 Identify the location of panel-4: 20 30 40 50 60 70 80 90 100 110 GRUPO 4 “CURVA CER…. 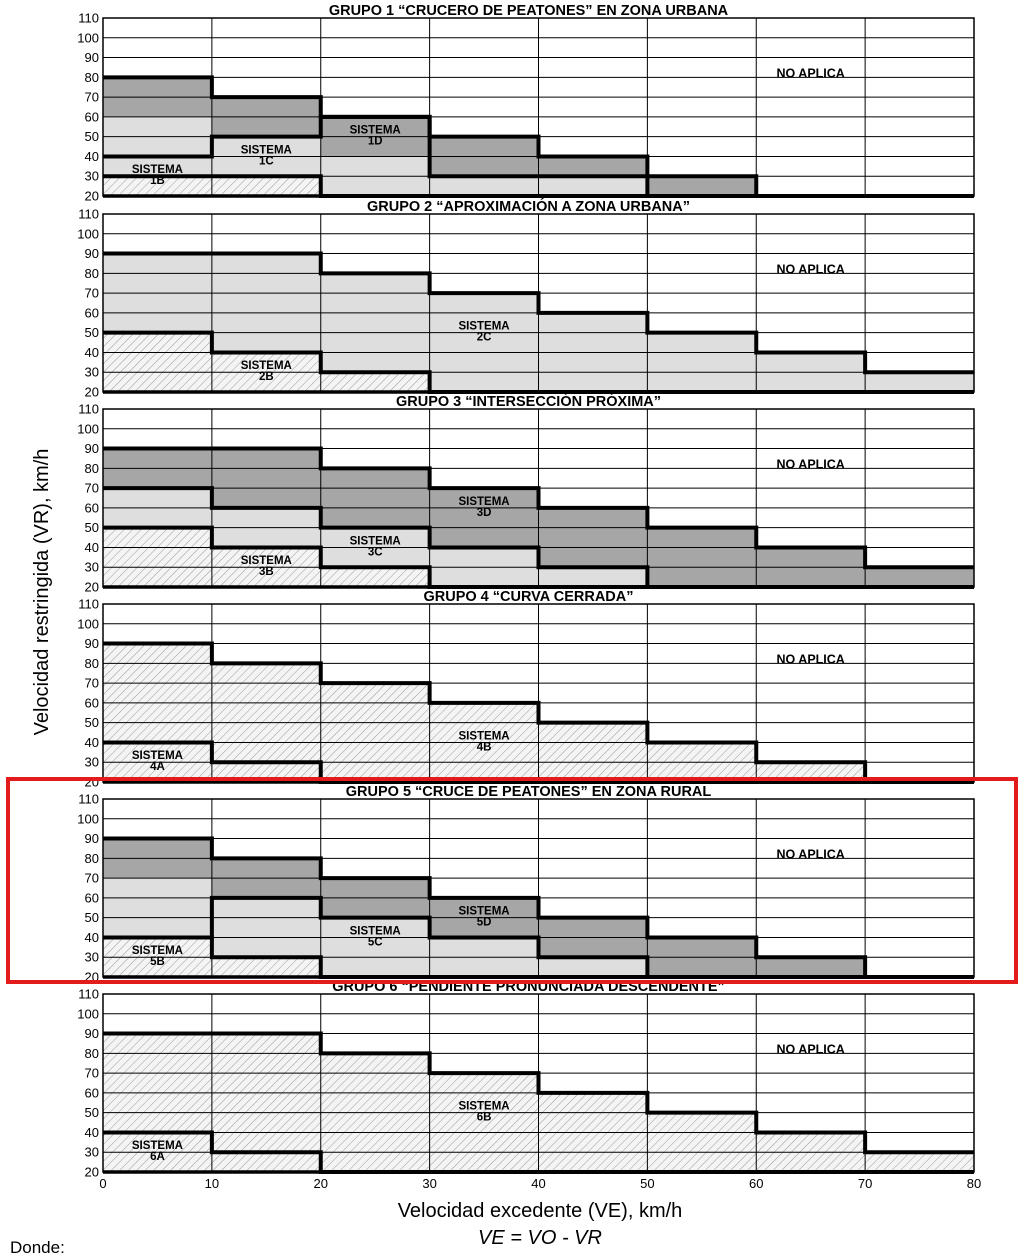
(526, 689).